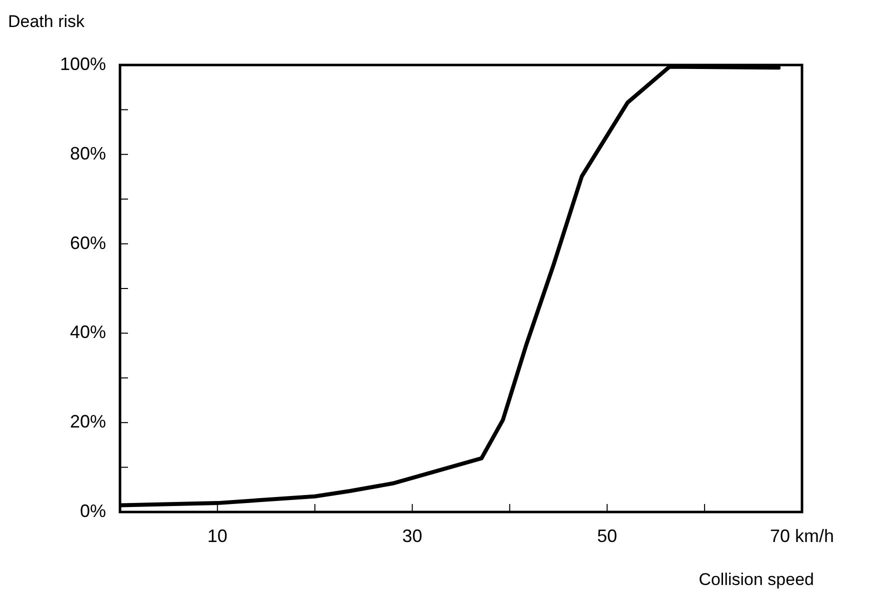  What do you see at coordinates (802, 536) in the screenshot?
I see `x-tick-label: 70 km/h` at bounding box center [802, 536].